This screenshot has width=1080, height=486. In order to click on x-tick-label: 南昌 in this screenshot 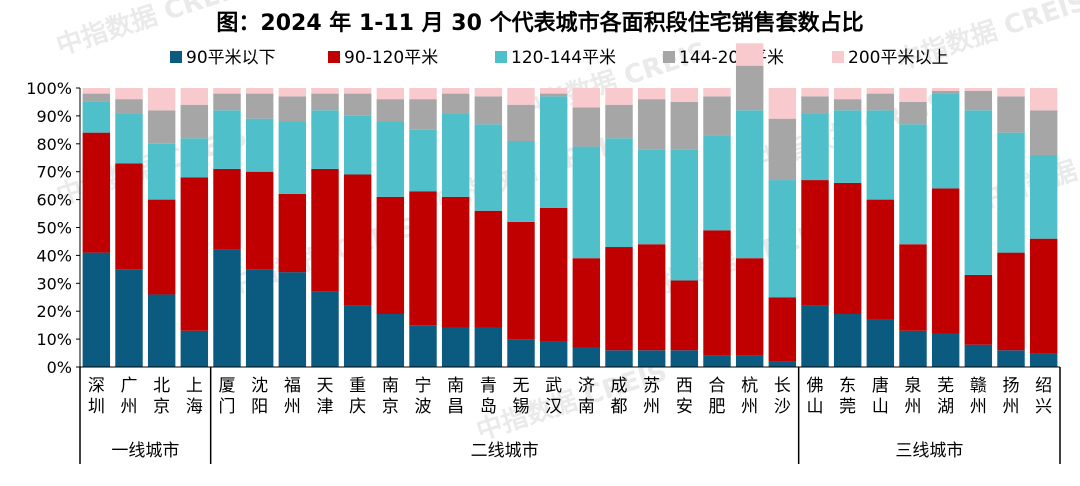, I will do `click(455, 396)`.